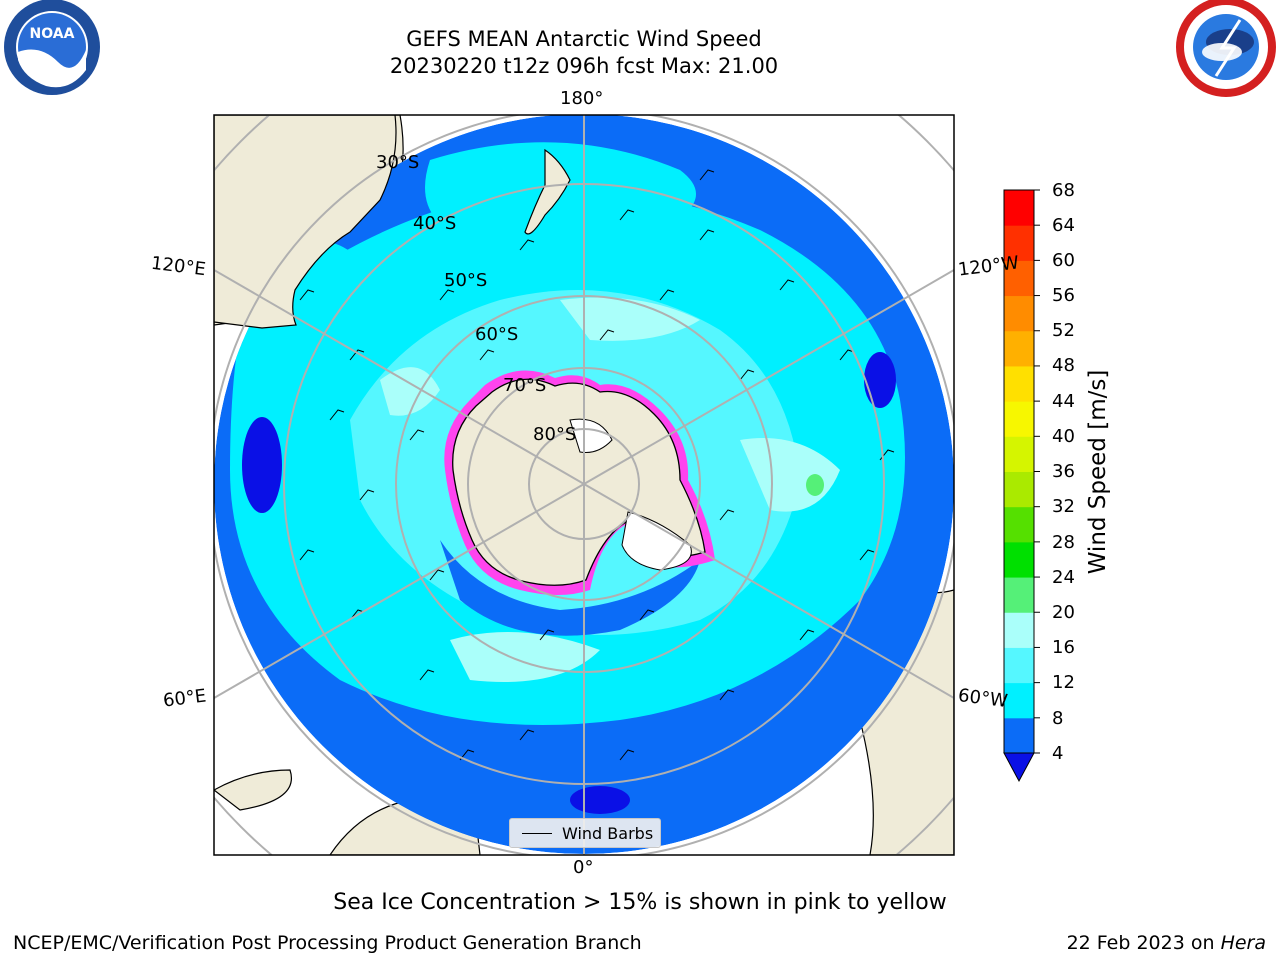 The height and width of the screenshot is (960, 1280). I want to click on legend-label: Wind Barbs, so click(608, 833).